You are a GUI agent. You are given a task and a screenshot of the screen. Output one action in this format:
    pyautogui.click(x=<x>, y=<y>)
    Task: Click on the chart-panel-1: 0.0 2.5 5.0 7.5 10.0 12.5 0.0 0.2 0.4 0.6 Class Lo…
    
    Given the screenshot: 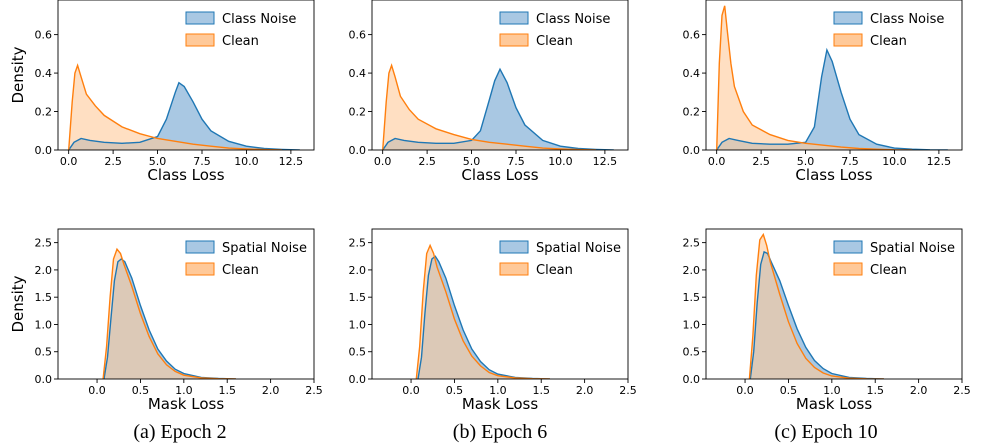 What is the action you would take?
    pyautogui.click(x=489, y=92)
    